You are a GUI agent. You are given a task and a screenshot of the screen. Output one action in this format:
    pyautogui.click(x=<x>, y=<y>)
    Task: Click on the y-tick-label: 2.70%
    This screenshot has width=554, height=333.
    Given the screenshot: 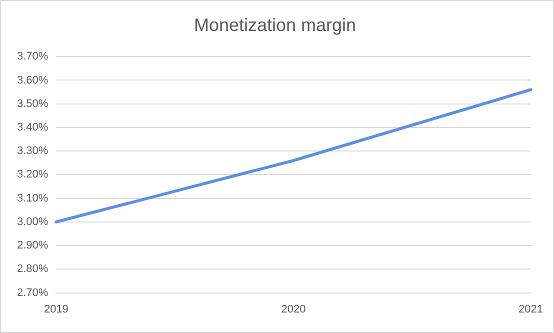 What is the action you would take?
    pyautogui.click(x=32, y=292)
    